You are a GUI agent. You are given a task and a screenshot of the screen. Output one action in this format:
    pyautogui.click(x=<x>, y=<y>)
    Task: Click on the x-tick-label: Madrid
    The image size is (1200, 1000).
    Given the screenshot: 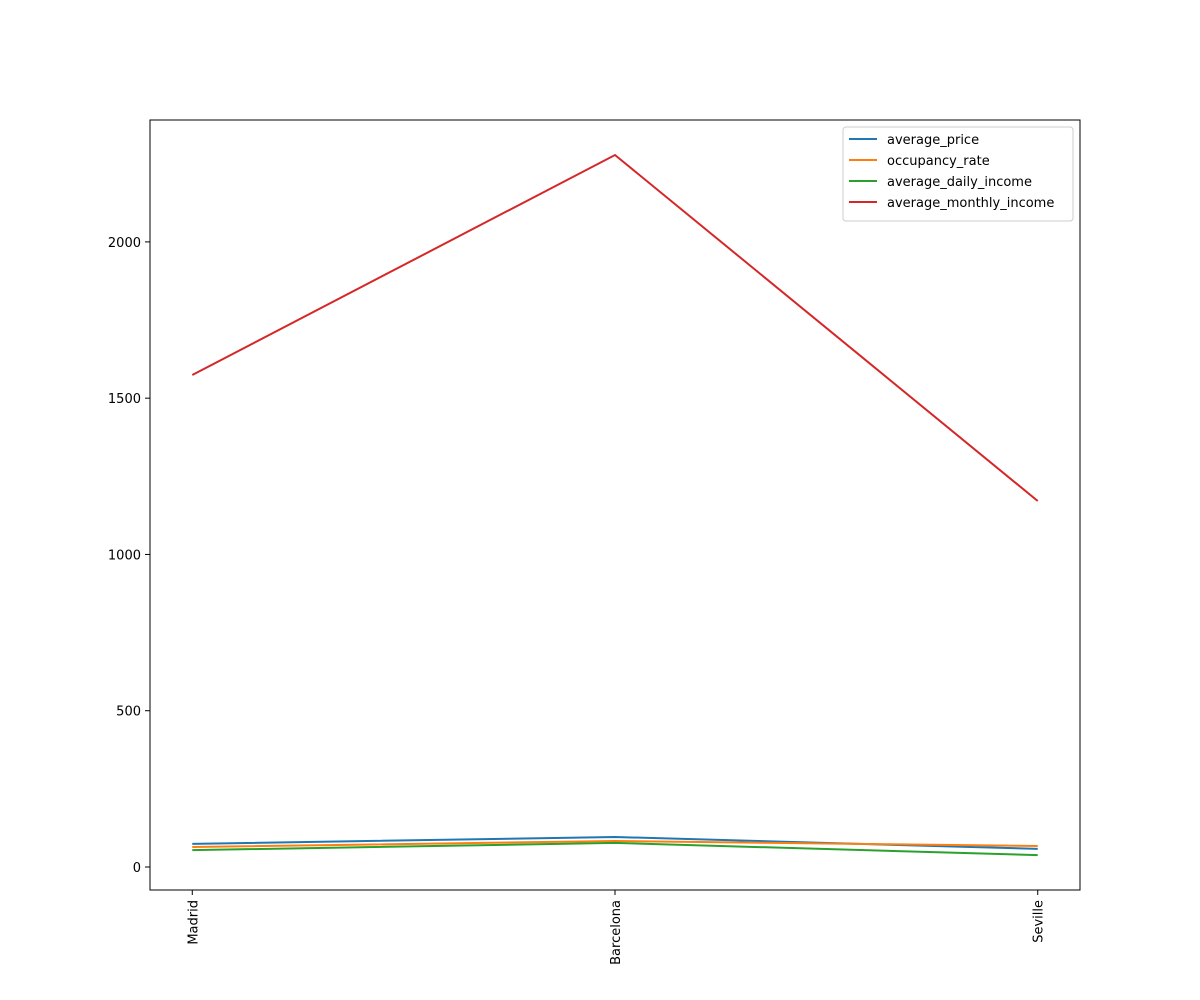 What is the action you would take?
    pyautogui.click(x=193, y=922)
    